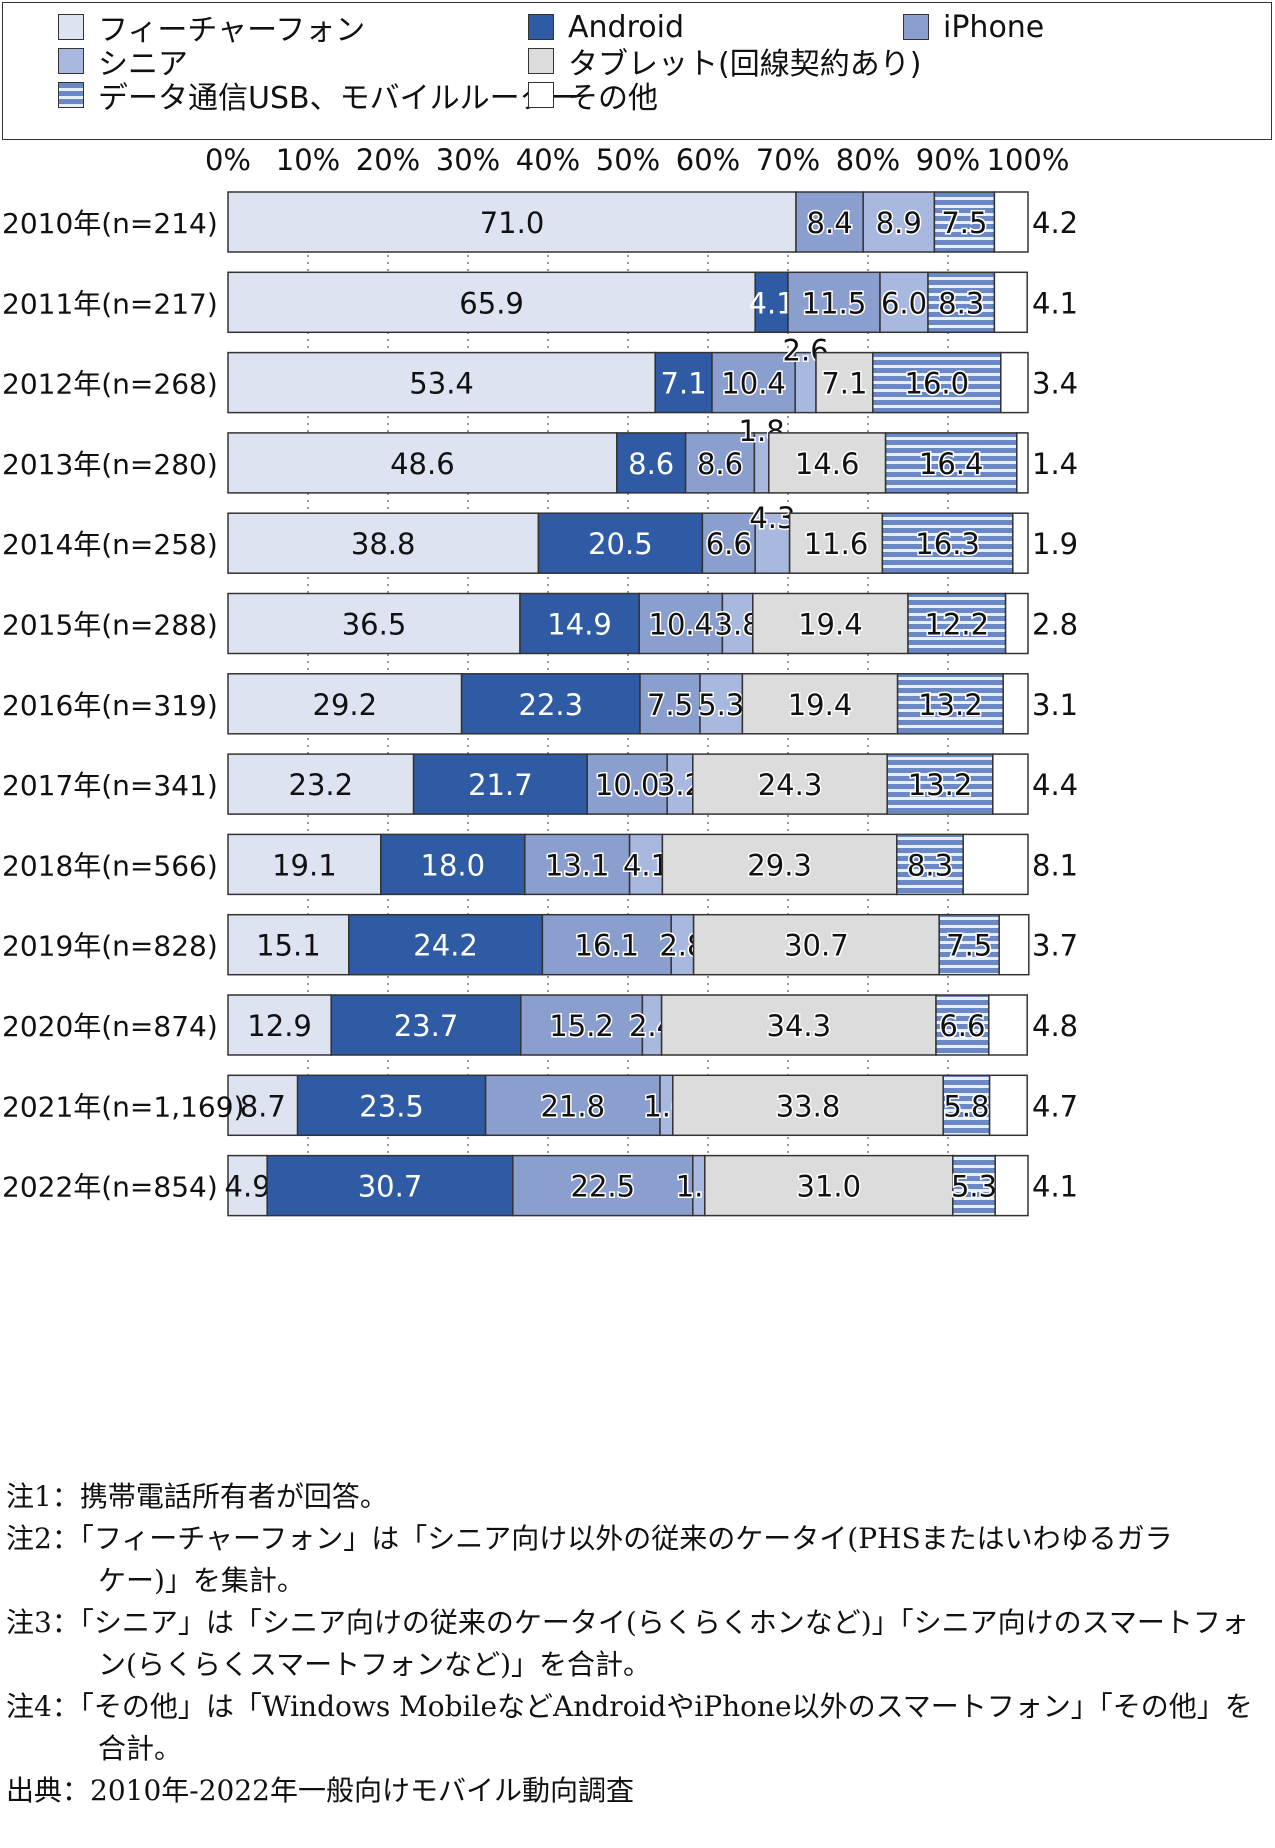  I want to click on data-label: 4.3, so click(772, 518).